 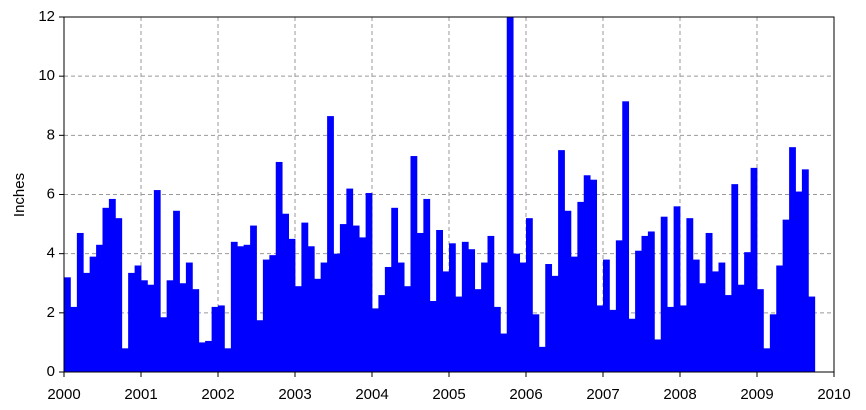 What do you see at coordinates (51, 193) in the screenshot?
I see `y-tick-label: 6` at bounding box center [51, 193].